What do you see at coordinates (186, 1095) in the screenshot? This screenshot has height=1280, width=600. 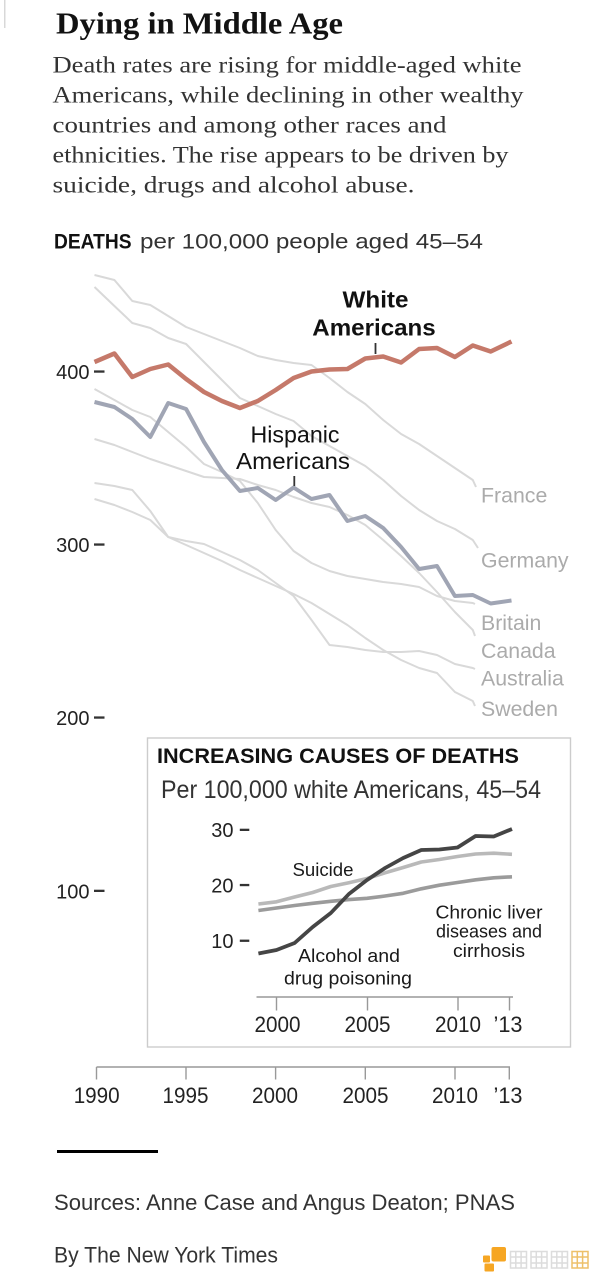 I see `svg-text: 1995` at bounding box center [186, 1095].